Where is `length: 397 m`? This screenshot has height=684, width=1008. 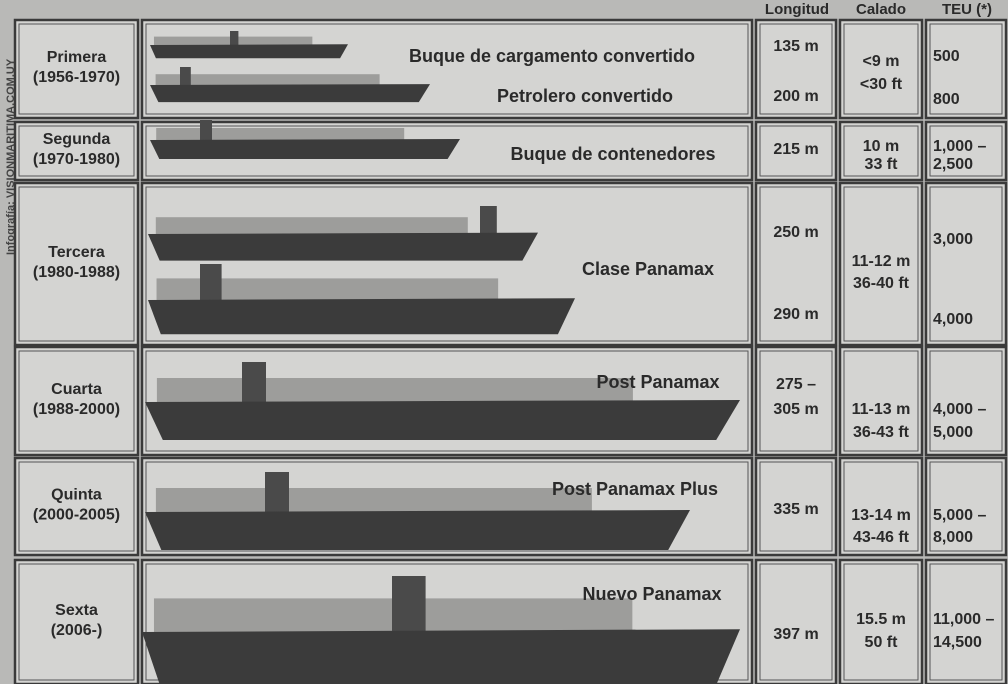 length: 397 m is located at coordinates (795, 634).